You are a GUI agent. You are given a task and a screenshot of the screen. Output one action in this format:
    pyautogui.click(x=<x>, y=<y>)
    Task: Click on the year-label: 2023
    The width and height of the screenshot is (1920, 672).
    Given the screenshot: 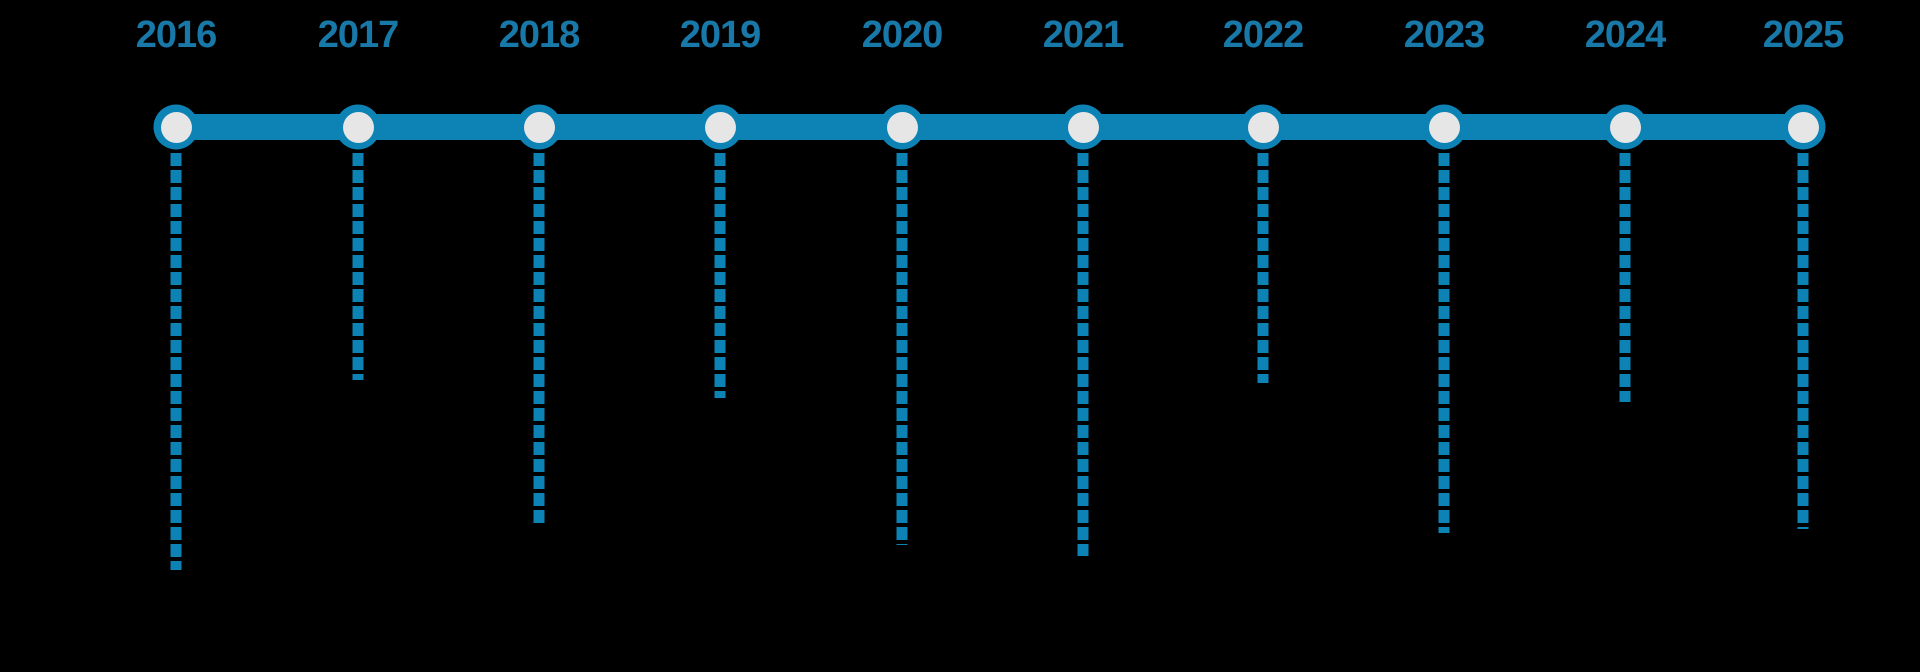 What is the action you would take?
    pyautogui.click(x=1444, y=35)
    